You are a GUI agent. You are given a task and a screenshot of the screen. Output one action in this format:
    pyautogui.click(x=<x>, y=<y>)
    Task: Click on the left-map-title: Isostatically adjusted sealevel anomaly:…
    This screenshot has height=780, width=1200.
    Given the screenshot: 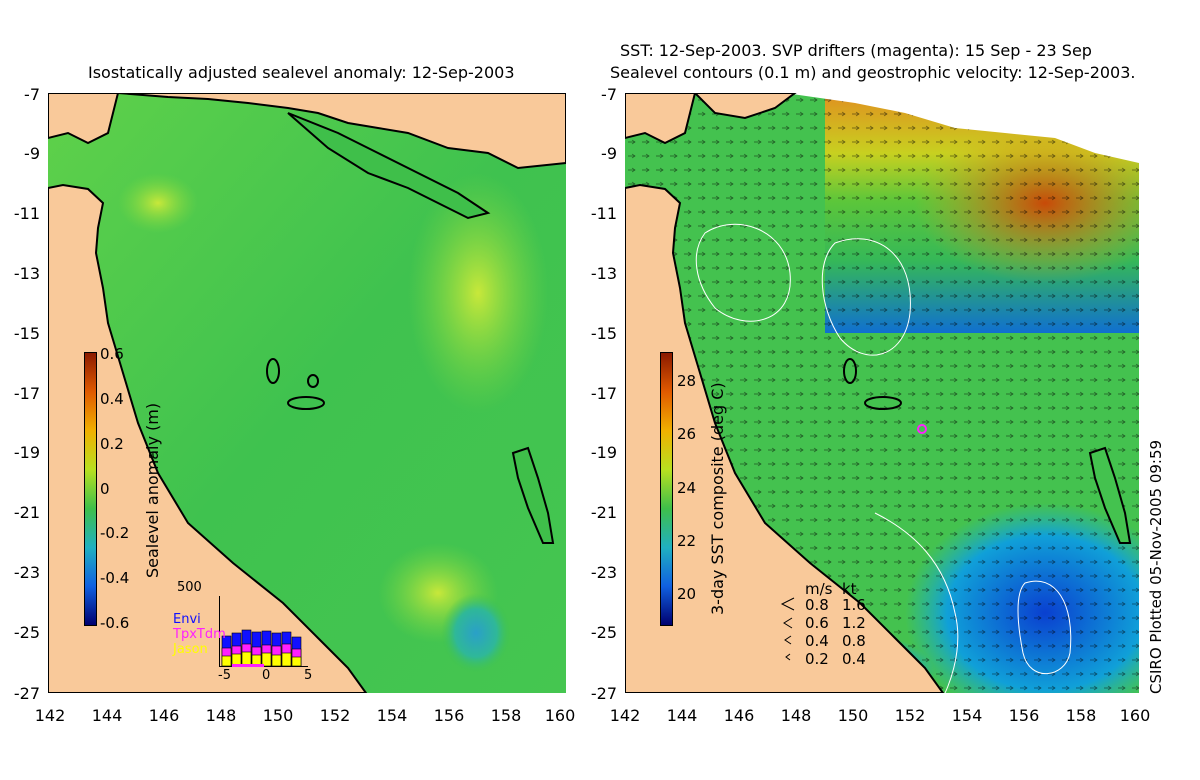 What is the action you would take?
    pyautogui.click(x=301, y=72)
    